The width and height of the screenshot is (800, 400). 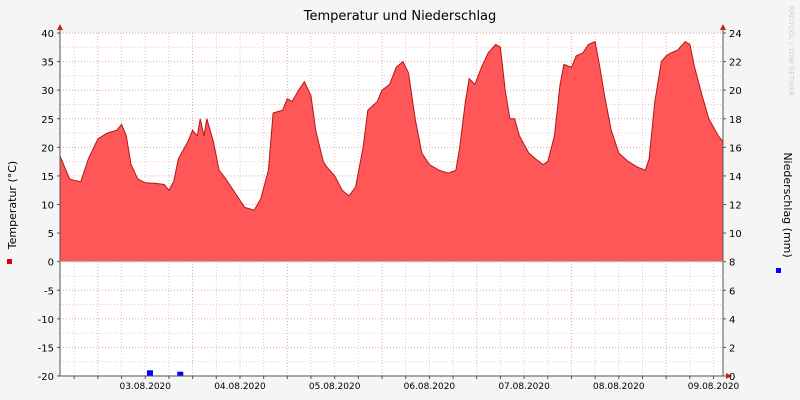 What do you see at coordinates (778, 270) in the screenshot?
I see `precipitation-legend-marker` at bounding box center [778, 270].